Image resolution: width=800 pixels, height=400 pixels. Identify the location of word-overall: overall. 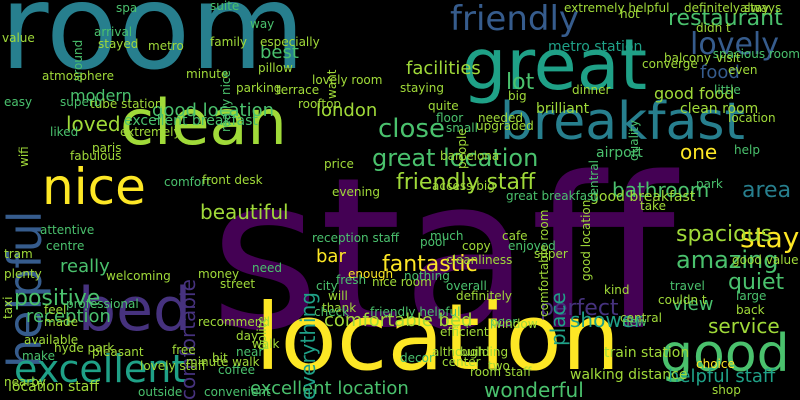
(466, 286).